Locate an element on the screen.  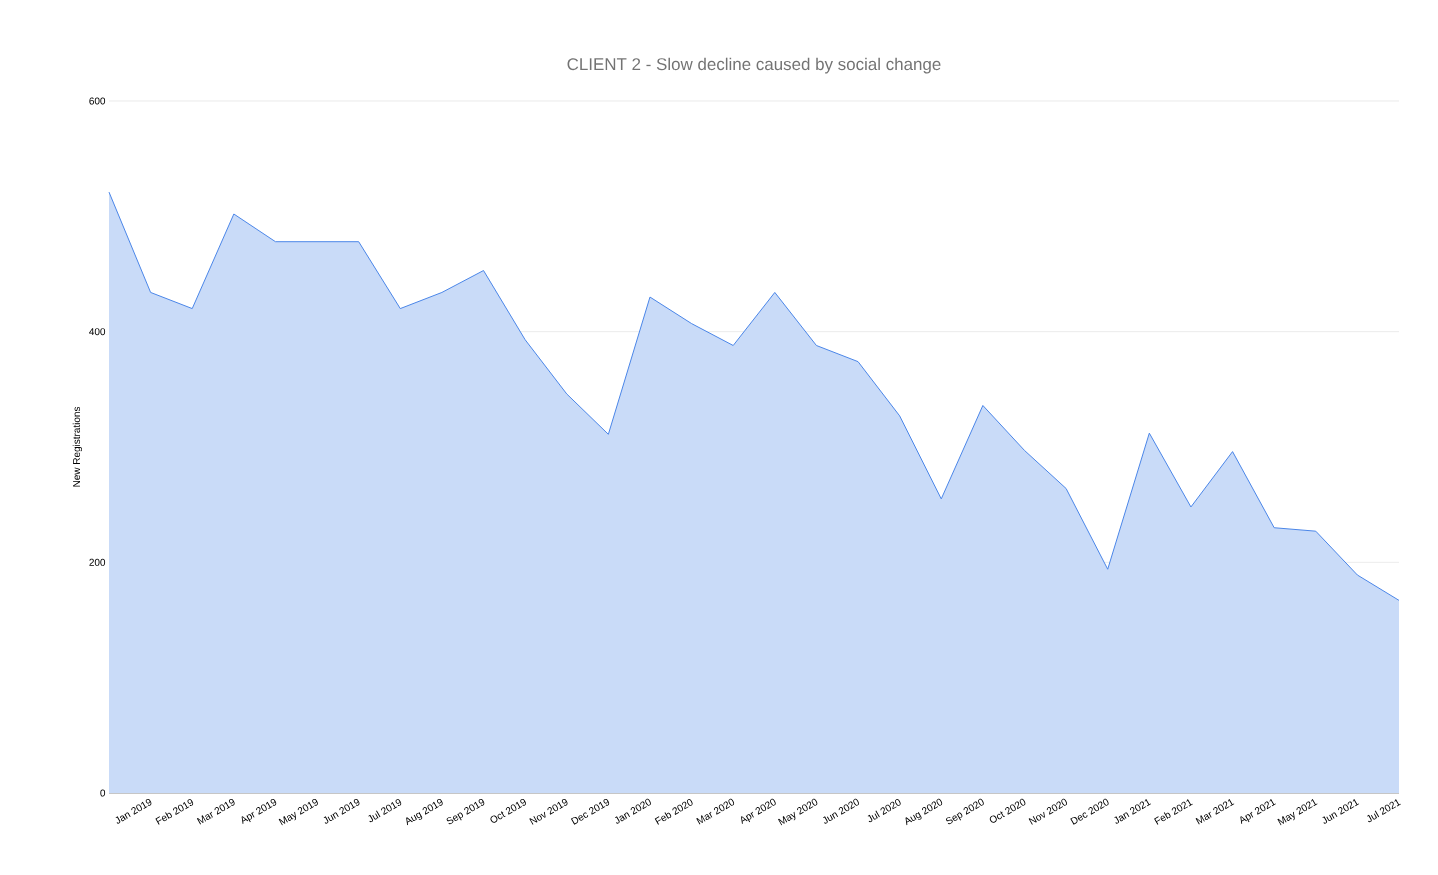
chart-title: CLIENT 2 - Slow decline caused by social change is located at coordinates (754, 65).